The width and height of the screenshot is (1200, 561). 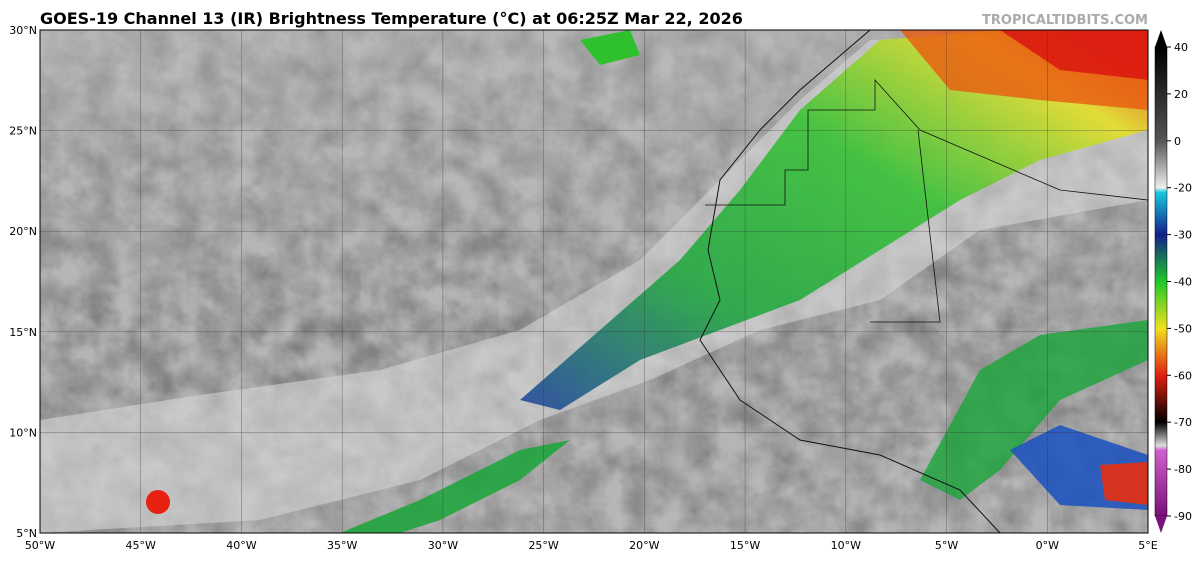 What do you see at coordinates (23, 432) in the screenshot?
I see `lat-label: 10°N` at bounding box center [23, 432].